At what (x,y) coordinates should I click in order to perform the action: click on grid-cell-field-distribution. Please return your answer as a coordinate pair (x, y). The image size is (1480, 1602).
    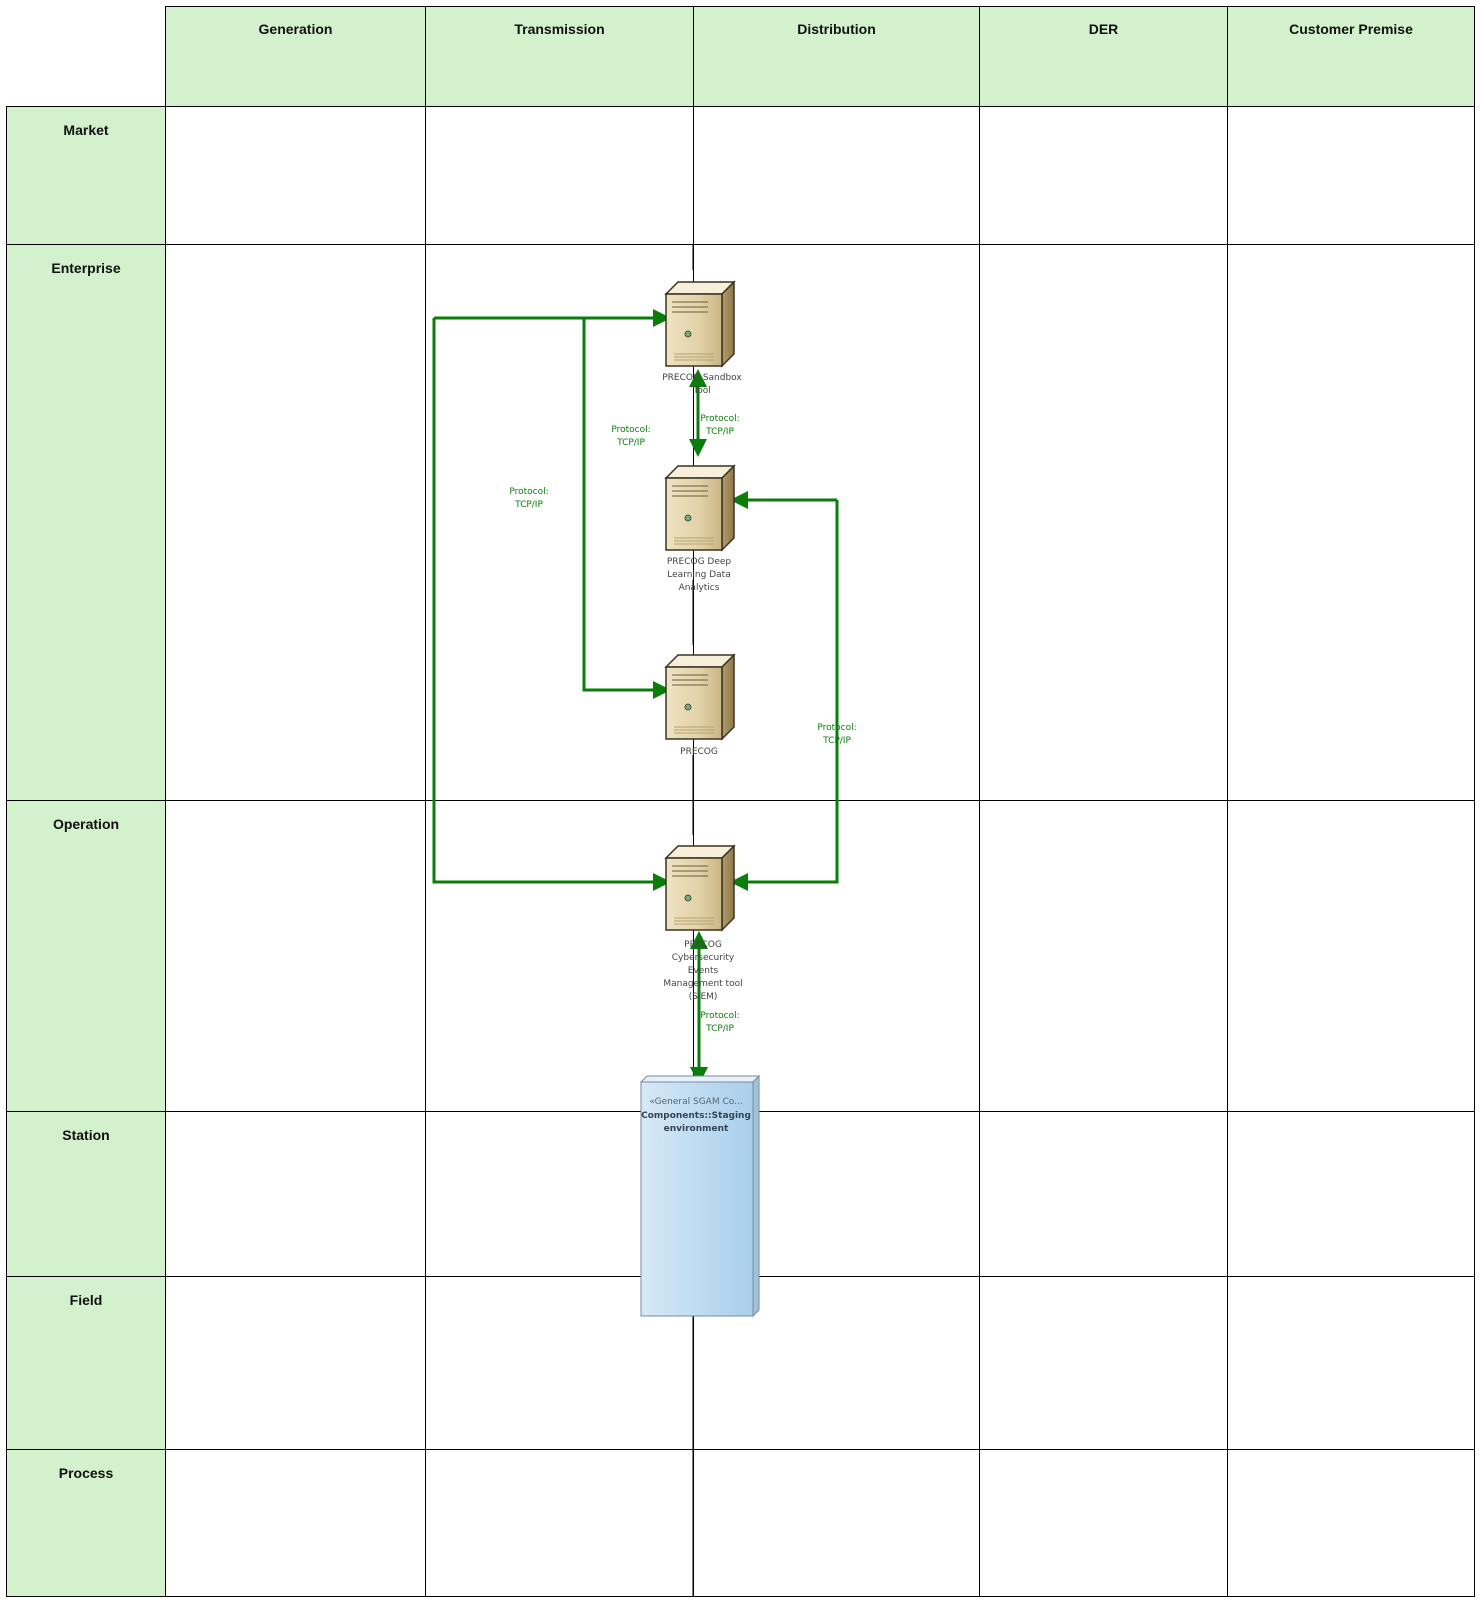
    Looking at the image, I should click on (836, 1363).